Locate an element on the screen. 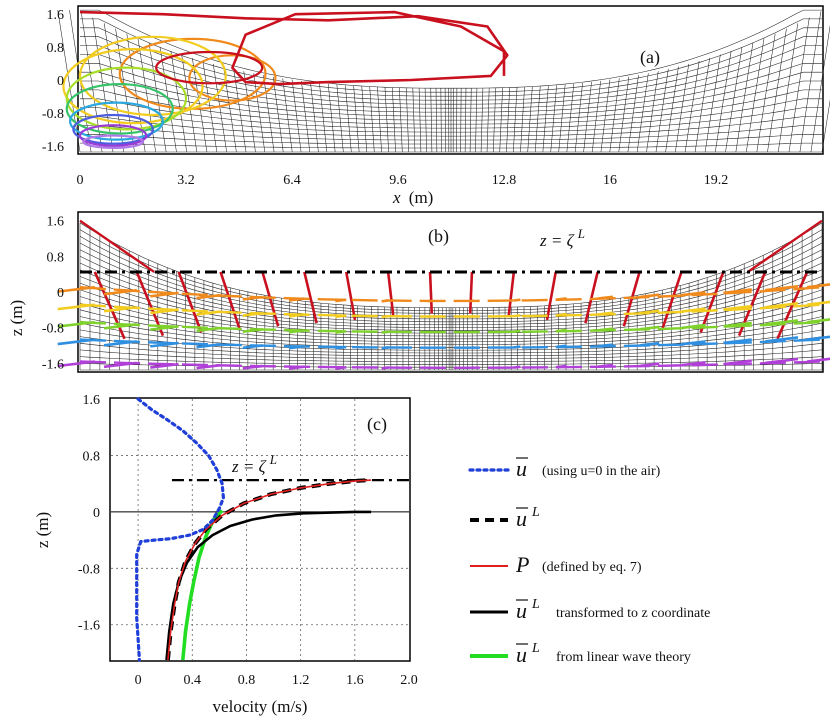 This screenshot has height=718, width=830. legend-text-u_L_z: transformed to z coordinate is located at coordinates (633, 613).